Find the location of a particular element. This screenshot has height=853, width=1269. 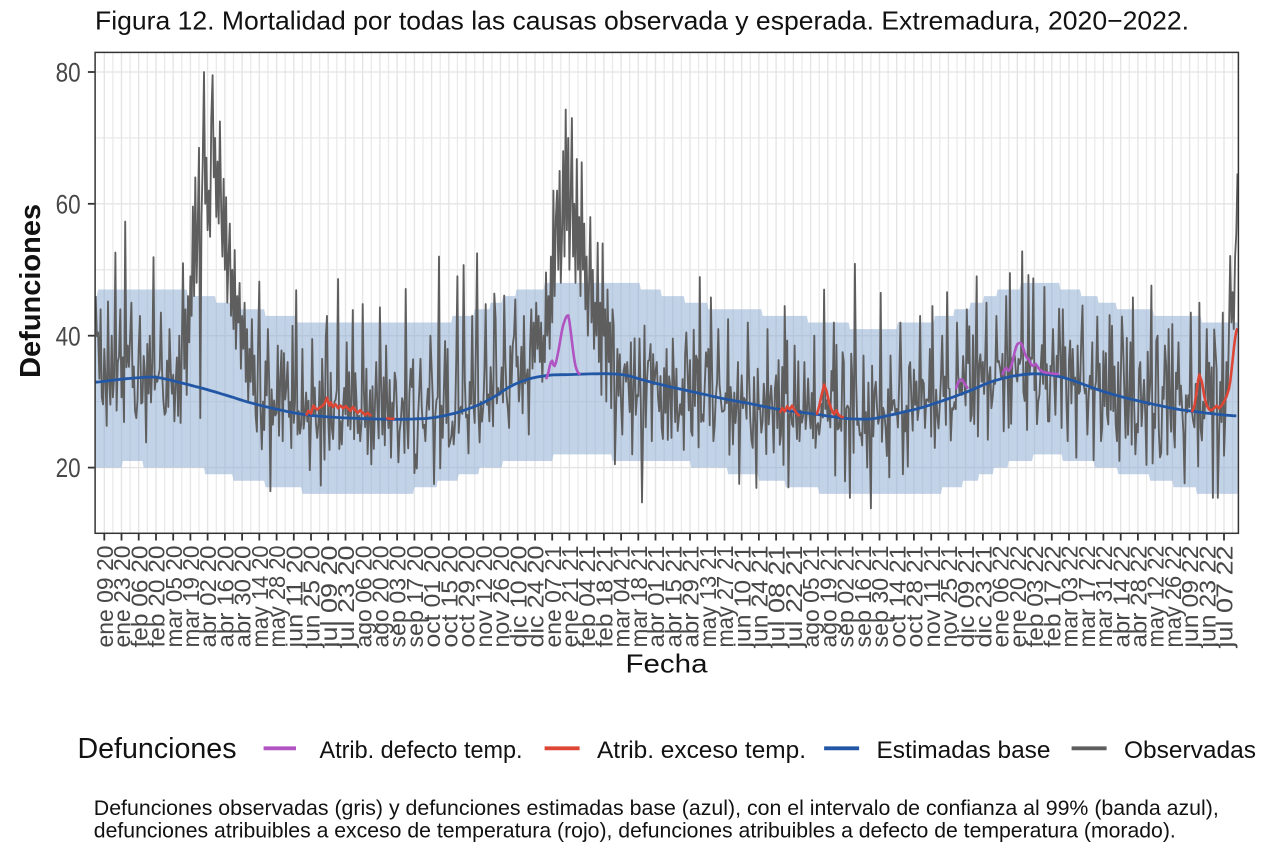

svg-text: may 28 20 is located at coordinates (277, 597).